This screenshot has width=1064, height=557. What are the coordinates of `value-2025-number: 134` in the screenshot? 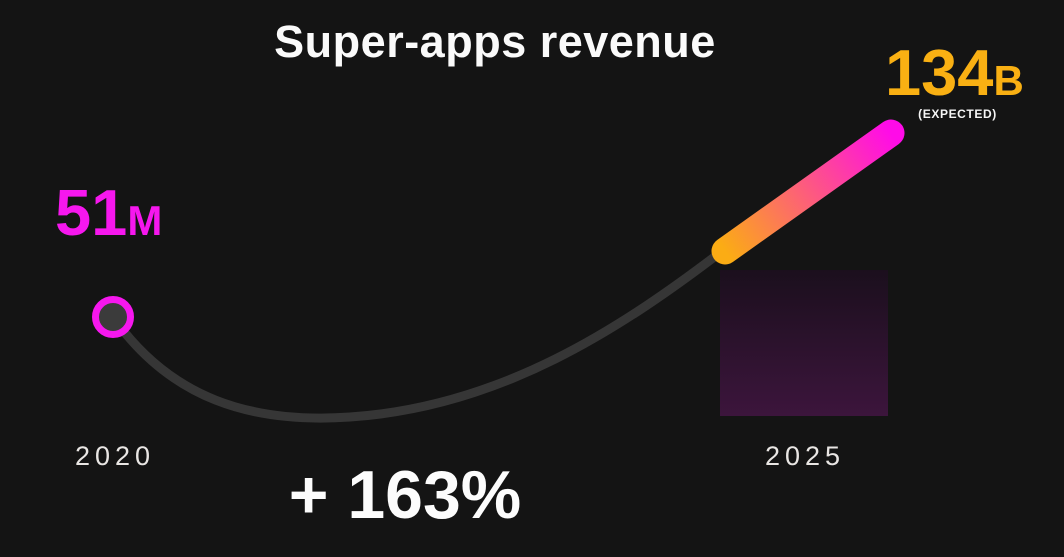 It's located at (939, 72).